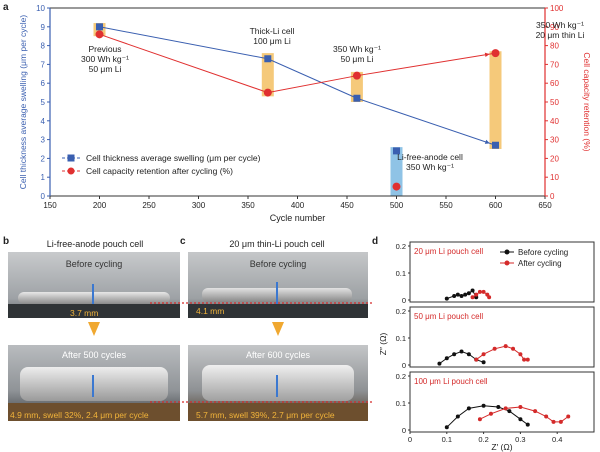  Describe the element at coordinates (278, 264) in the screenshot. I see `photo-c-before-caption: Before cycling` at that location.